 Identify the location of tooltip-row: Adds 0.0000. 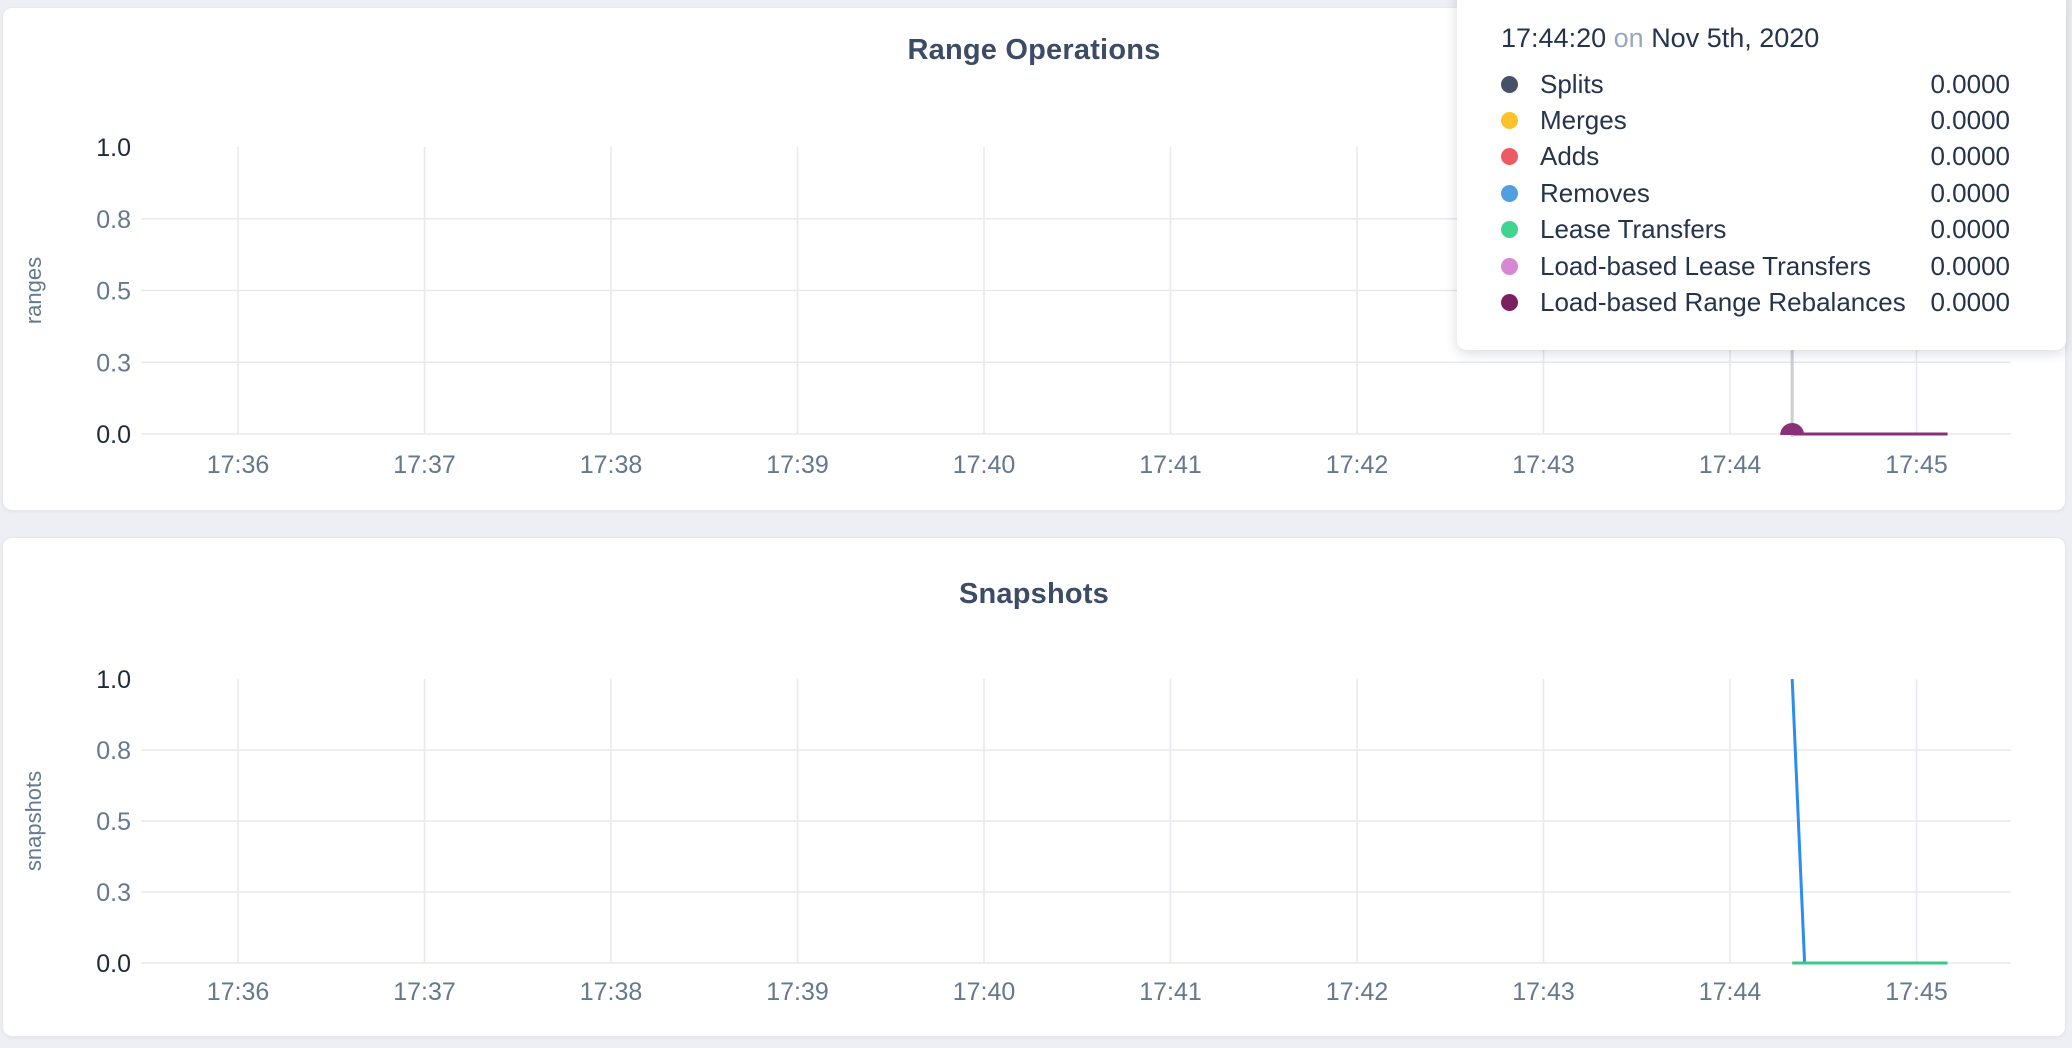
(1755, 157).